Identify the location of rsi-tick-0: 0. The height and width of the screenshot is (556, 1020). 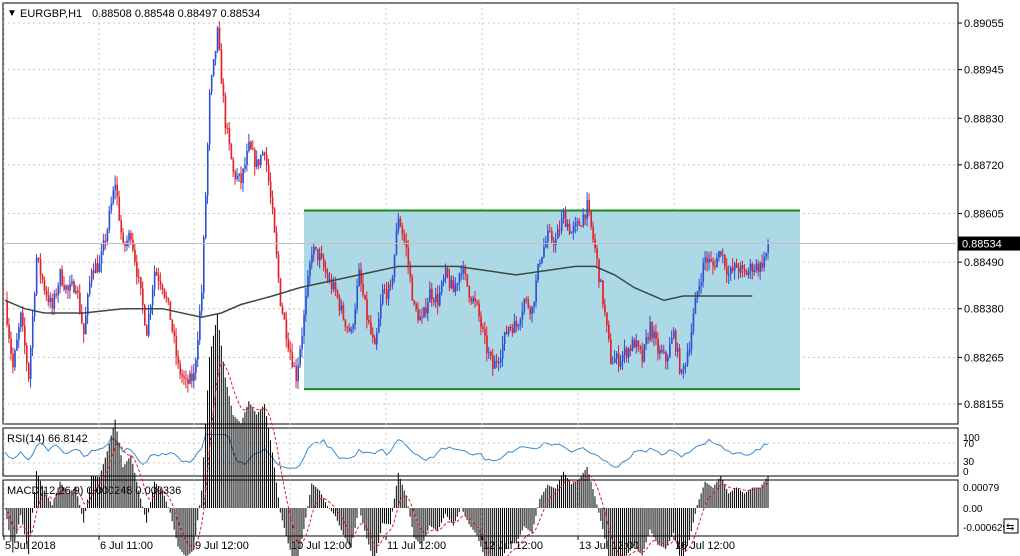
(966, 472).